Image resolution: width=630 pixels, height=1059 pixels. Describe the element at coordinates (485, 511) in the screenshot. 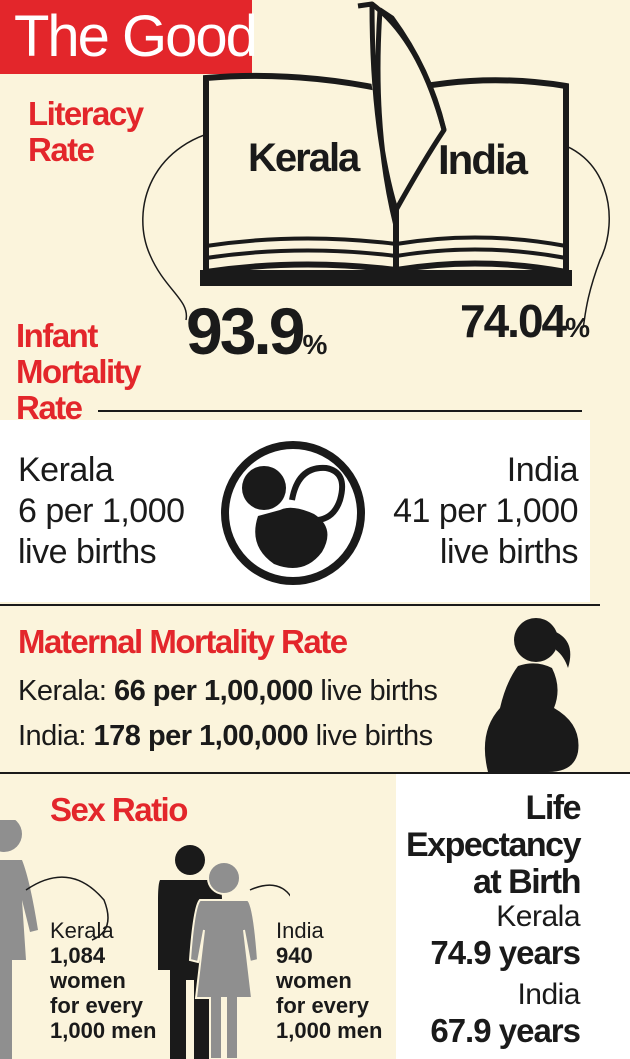

I see `infant-india-stat: India 41 per 1,000 live births` at that location.